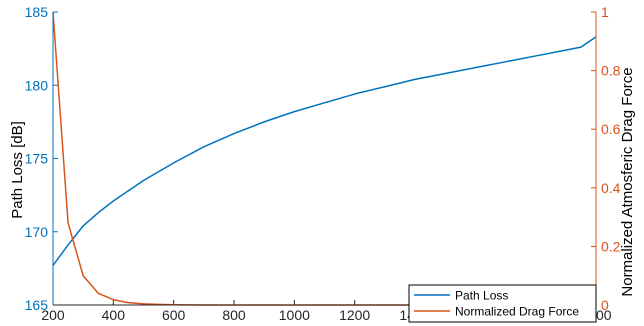 The image size is (644, 326). What do you see at coordinates (294, 315) in the screenshot?
I see `x-tick-label: 1000` at bounding box center [294, 315].